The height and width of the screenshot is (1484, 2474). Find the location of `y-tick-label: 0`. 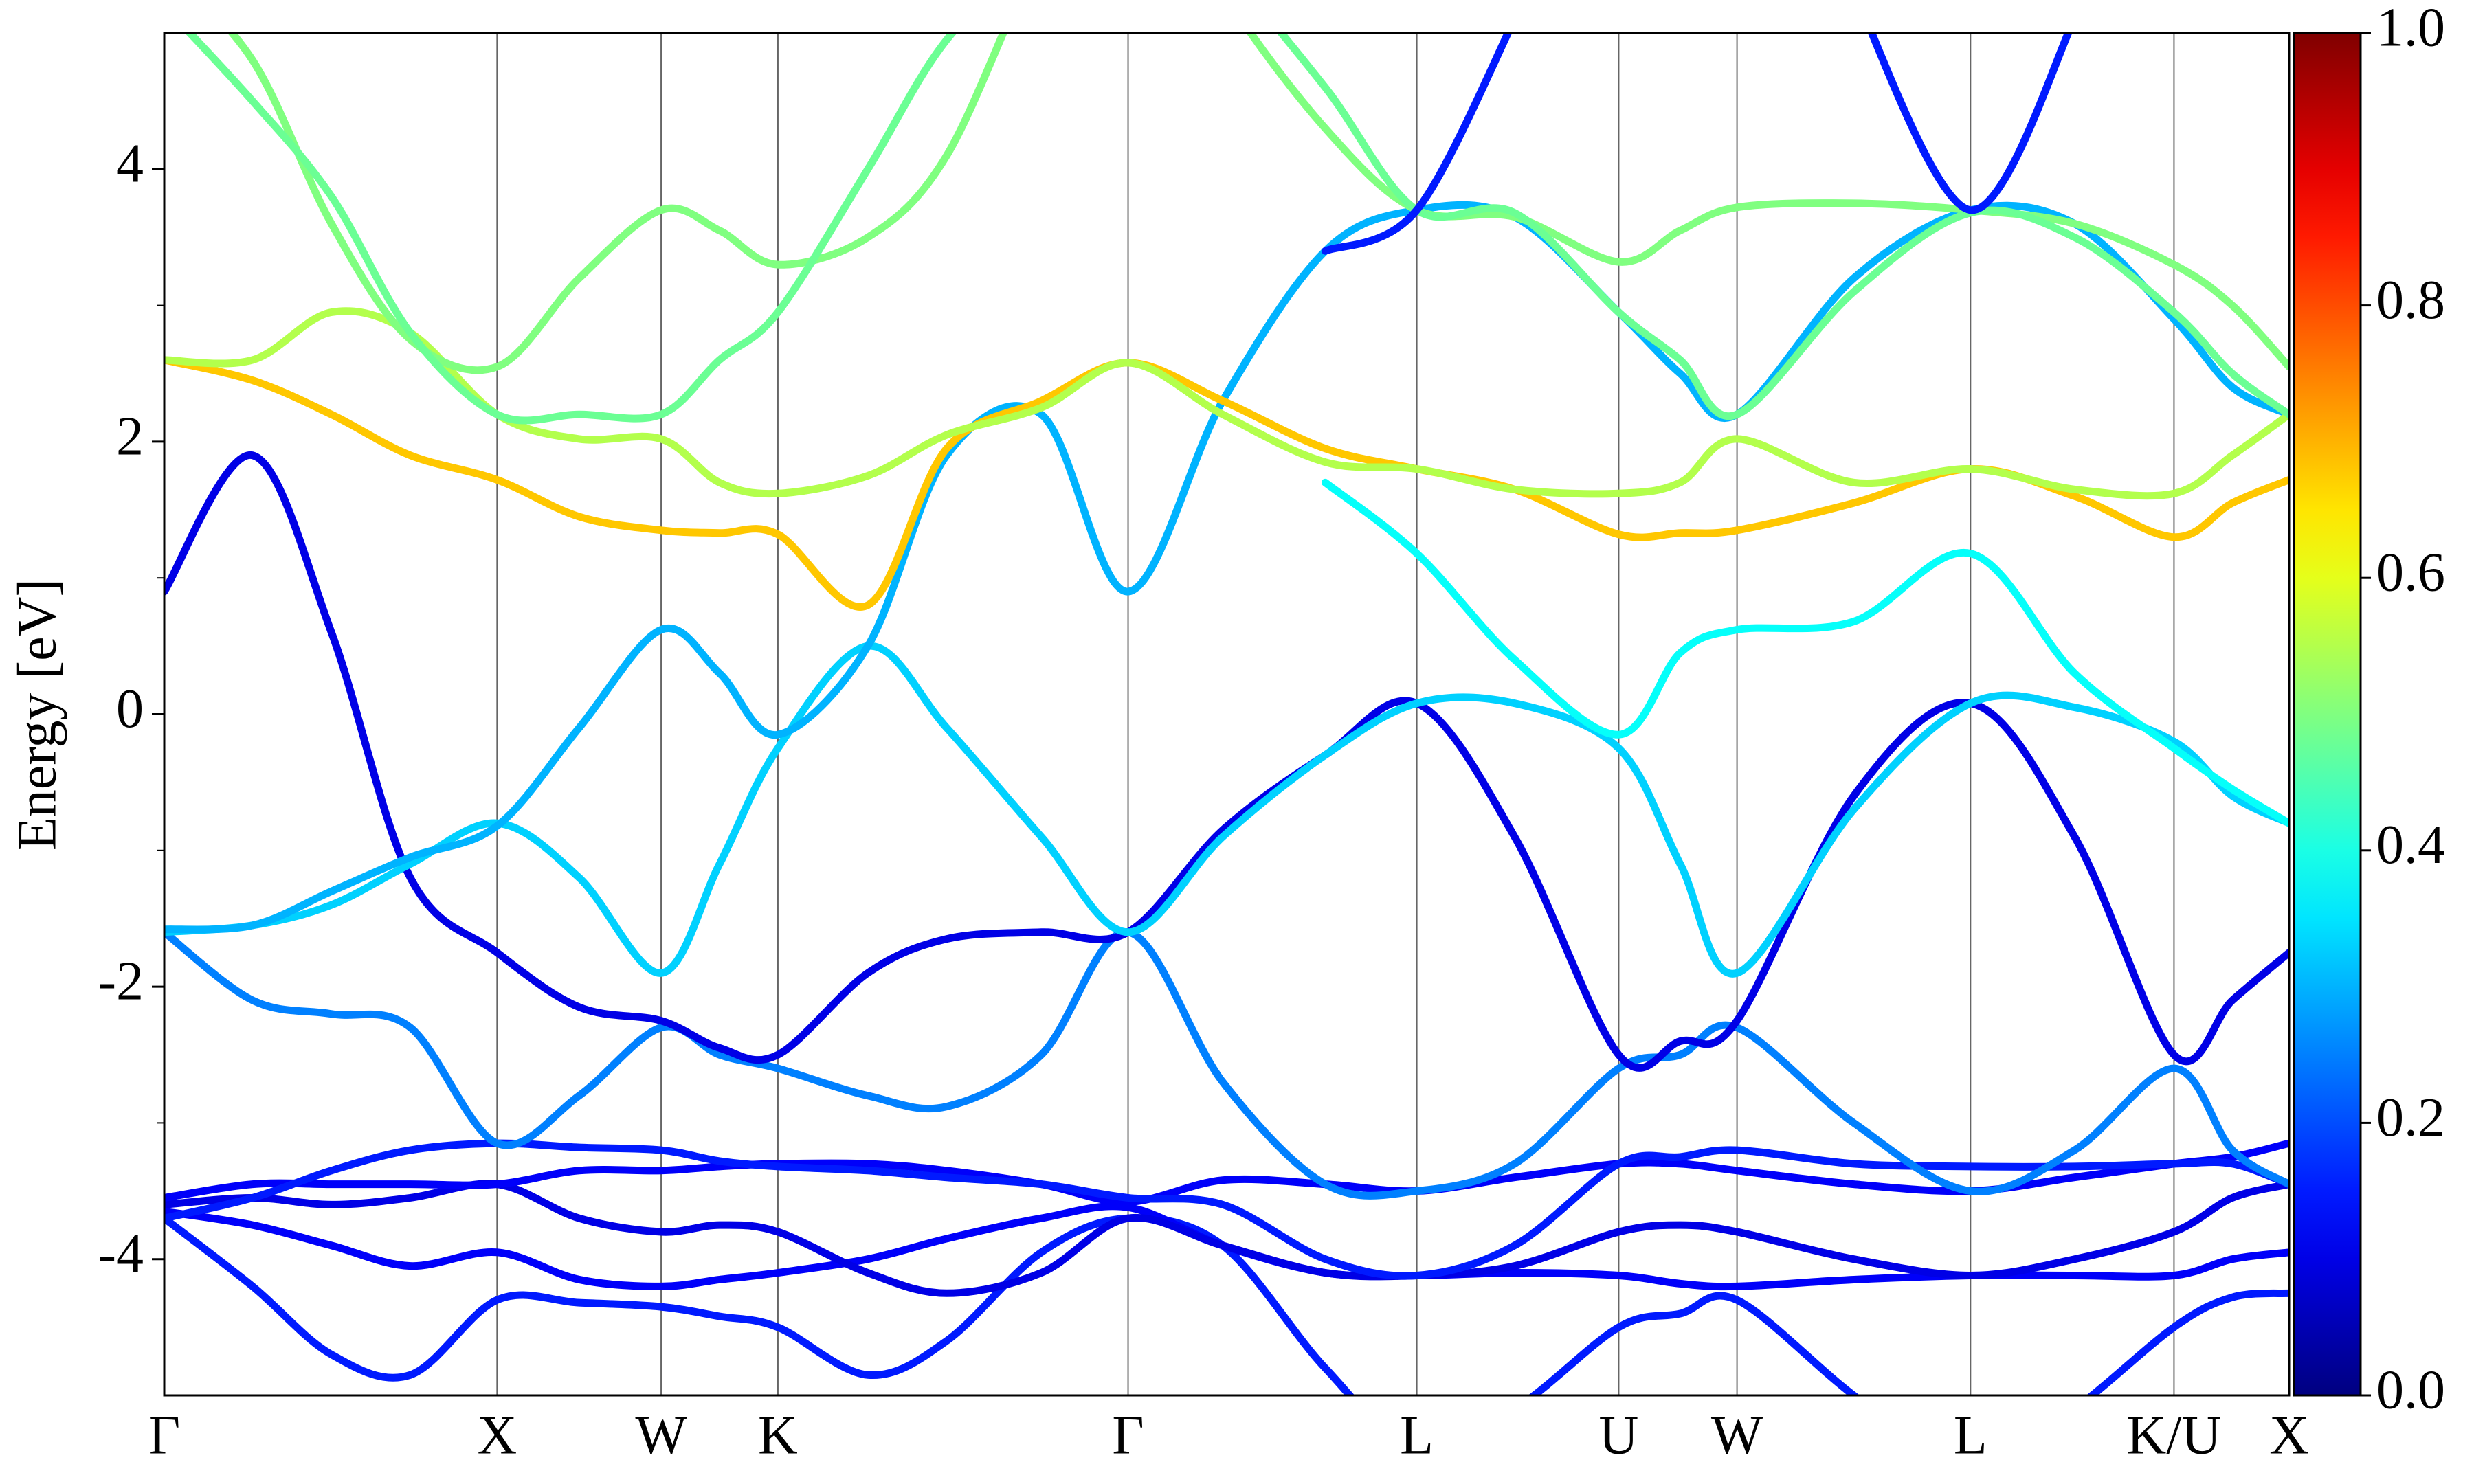

y-tick-label: 0 is located at coordinates (130, 709).